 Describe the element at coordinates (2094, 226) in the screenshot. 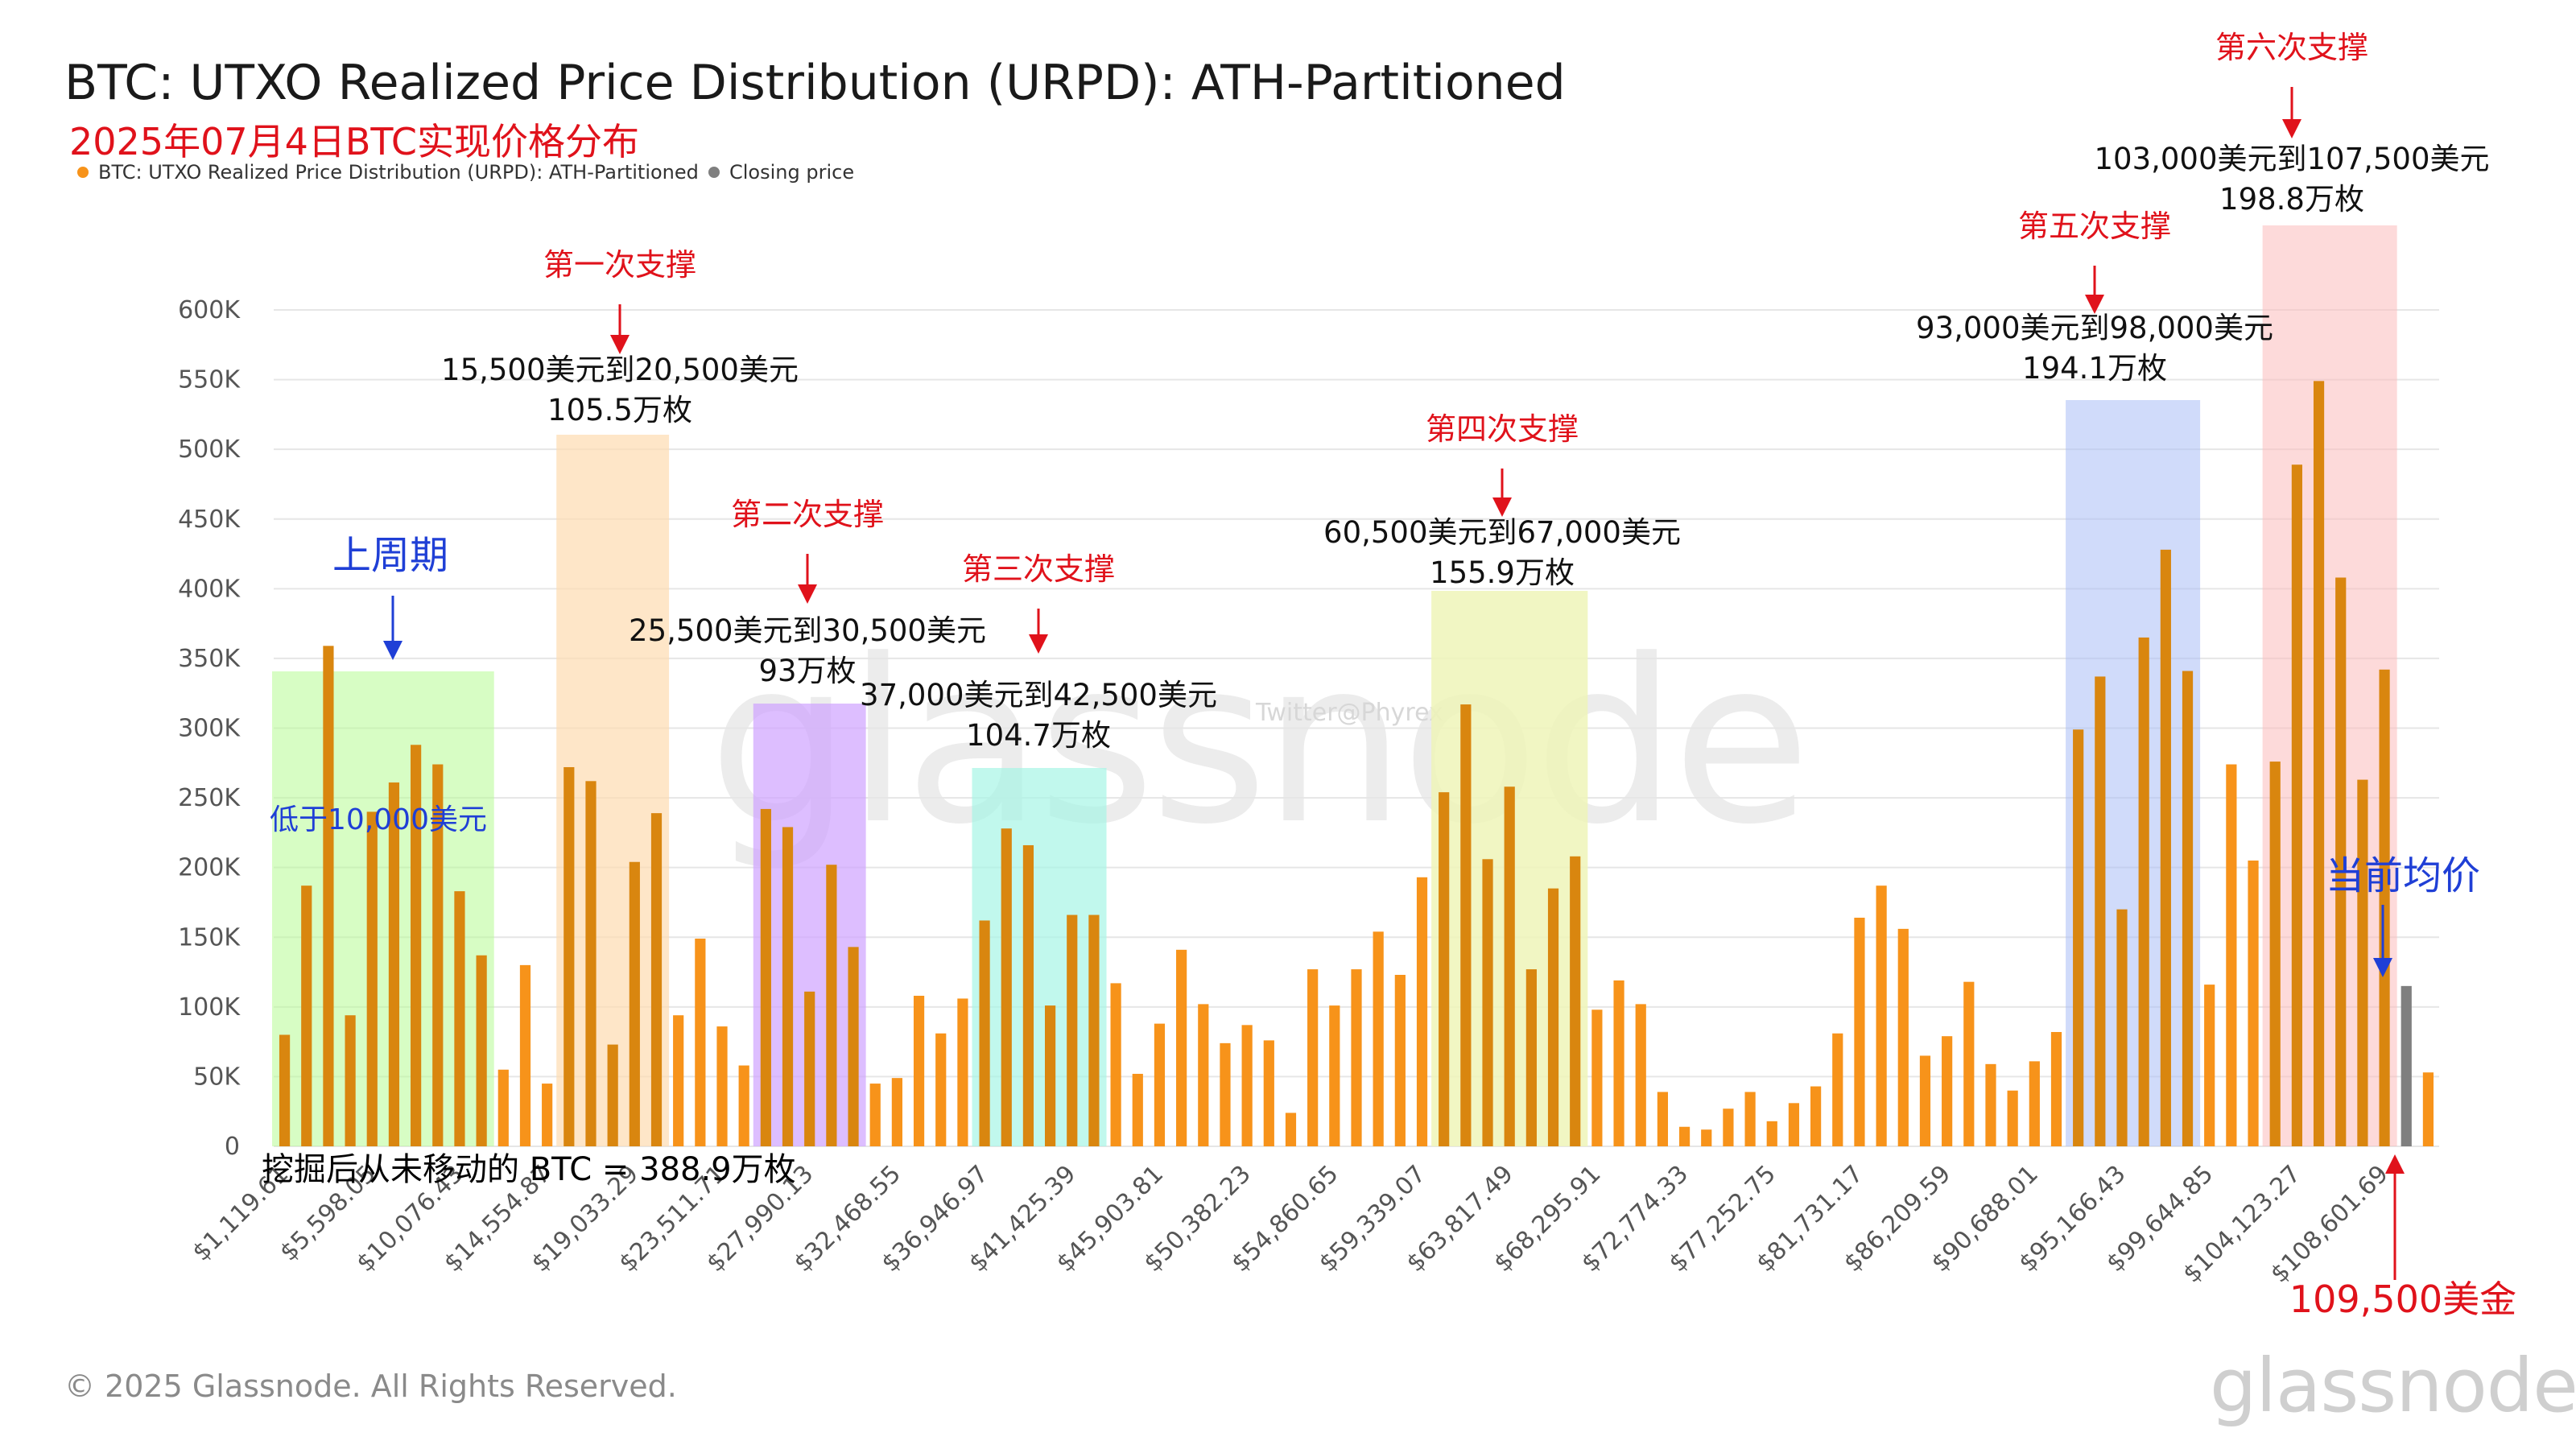

I see `support5-label: 第五次支撑` at that location.